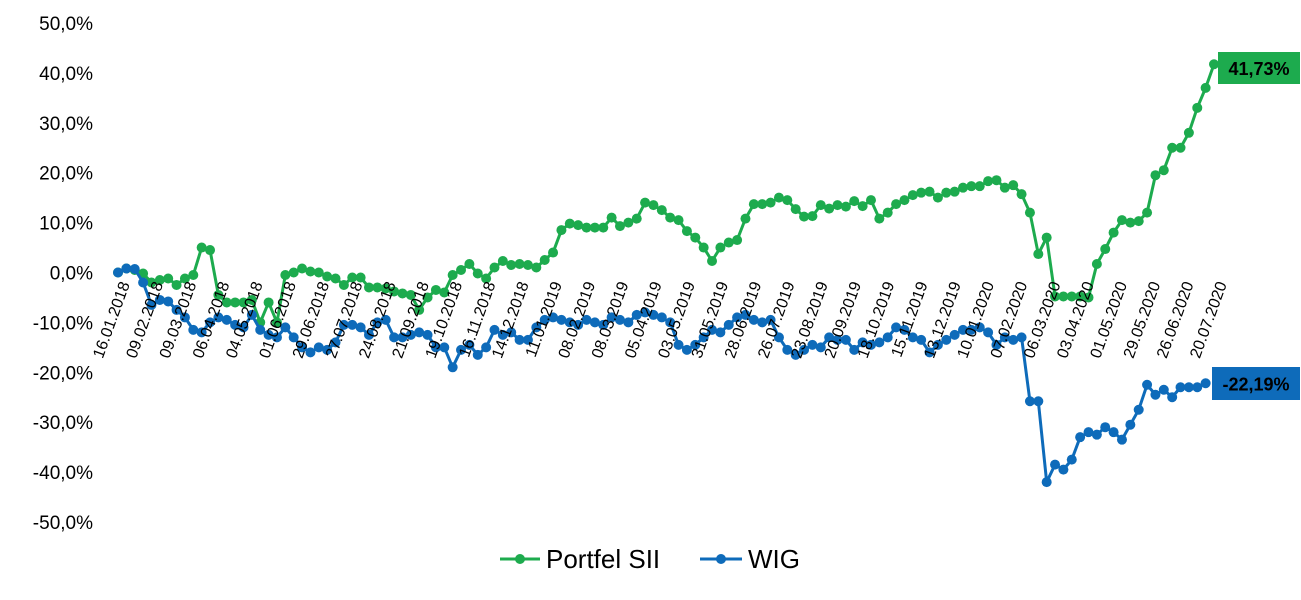  I want to click on y-tick-label: -20,0%, so click(63, 373).